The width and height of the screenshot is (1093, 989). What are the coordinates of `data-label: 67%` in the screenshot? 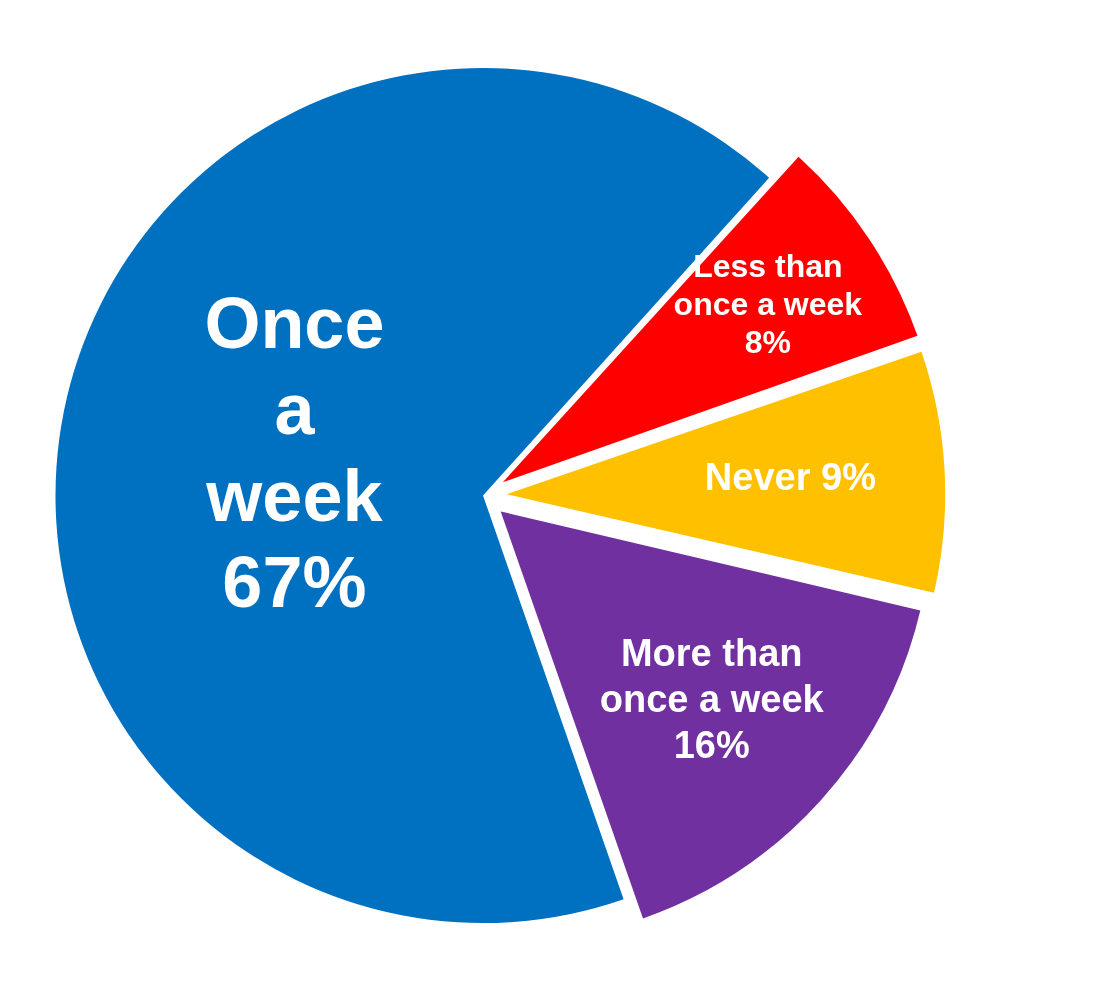 It's located at (294, 581).